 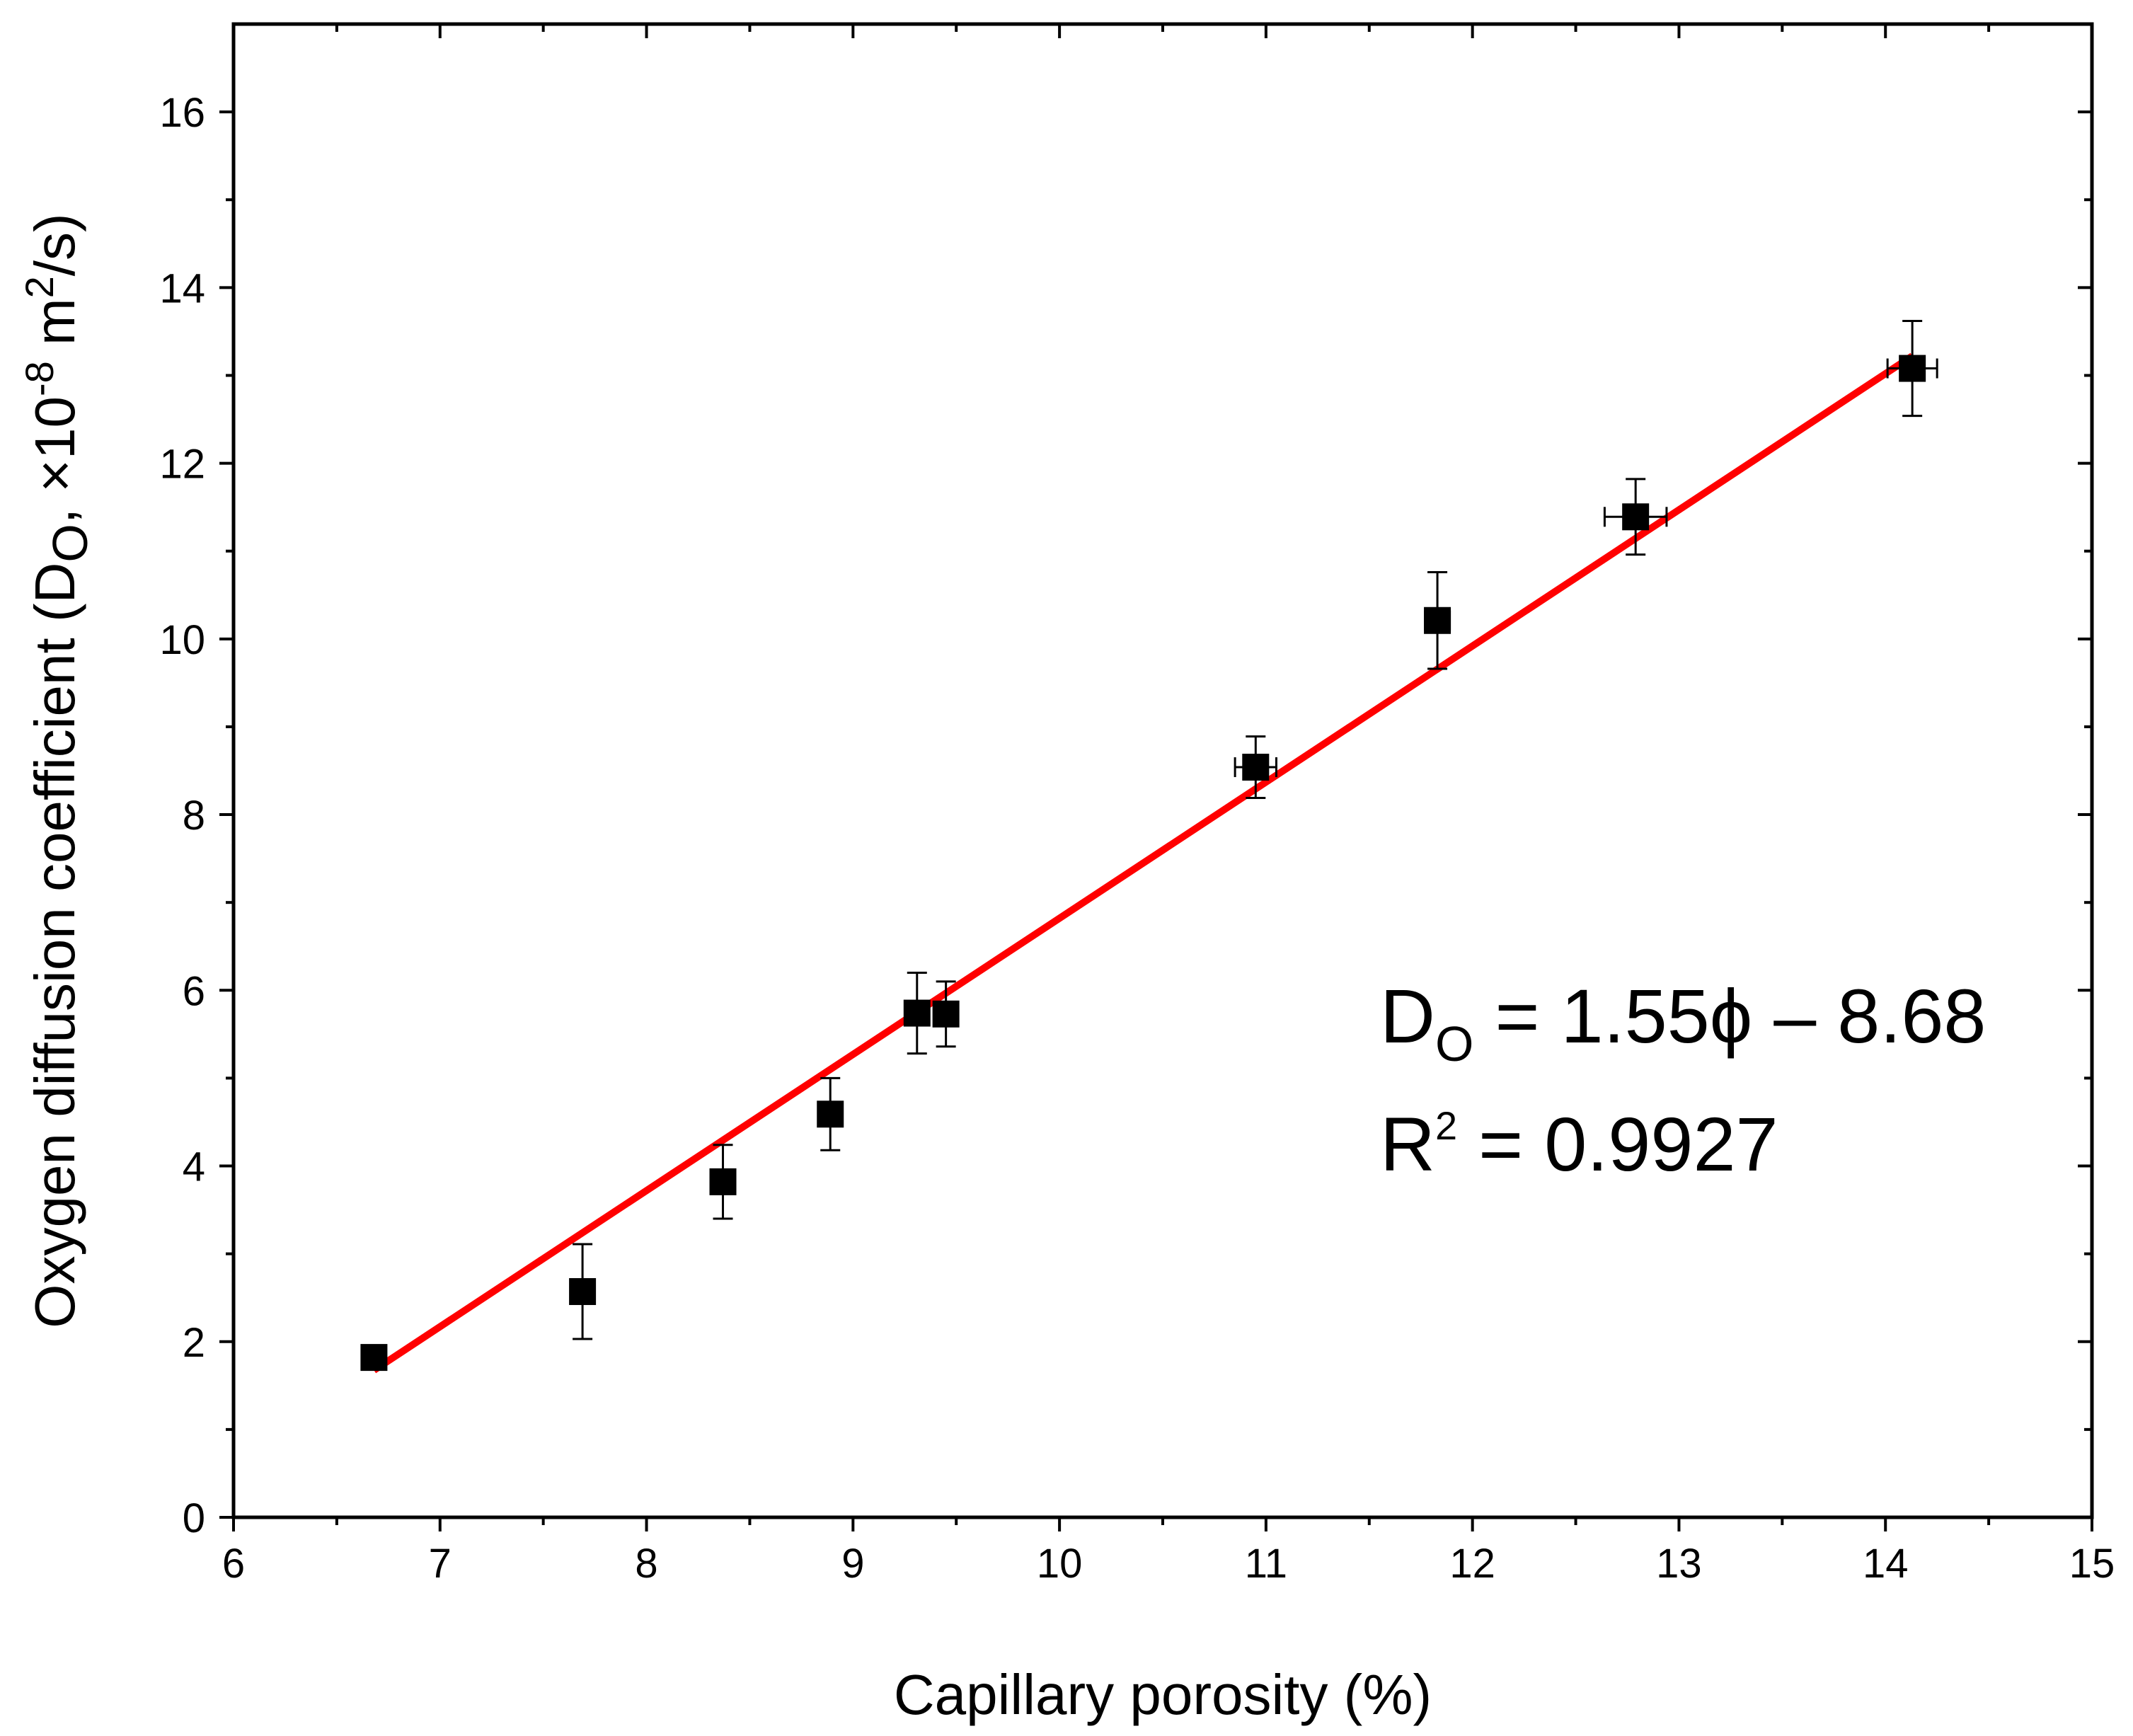 I want to click on x-tick-label: 13, so click(x=1679, y=1564).